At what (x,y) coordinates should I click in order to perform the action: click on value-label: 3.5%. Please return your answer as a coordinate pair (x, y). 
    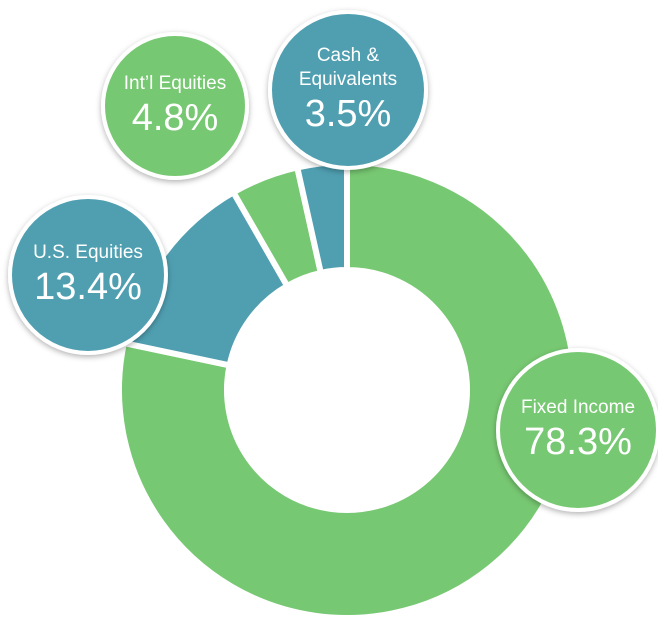
    Looking at the image, I should click on (348, 114).